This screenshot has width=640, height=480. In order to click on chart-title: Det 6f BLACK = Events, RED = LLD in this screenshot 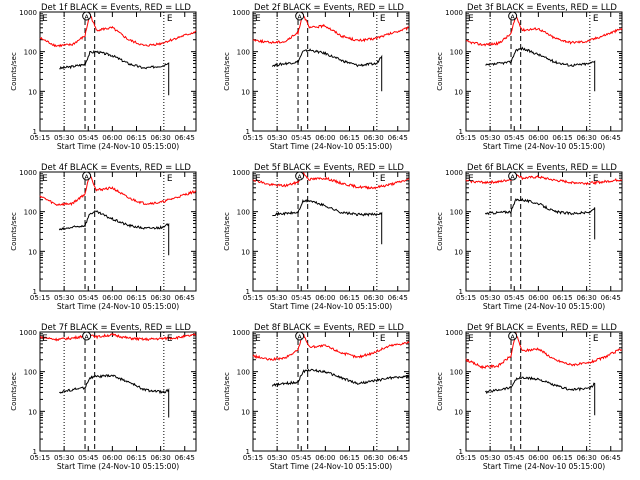, I will do `click(542, 168)`.